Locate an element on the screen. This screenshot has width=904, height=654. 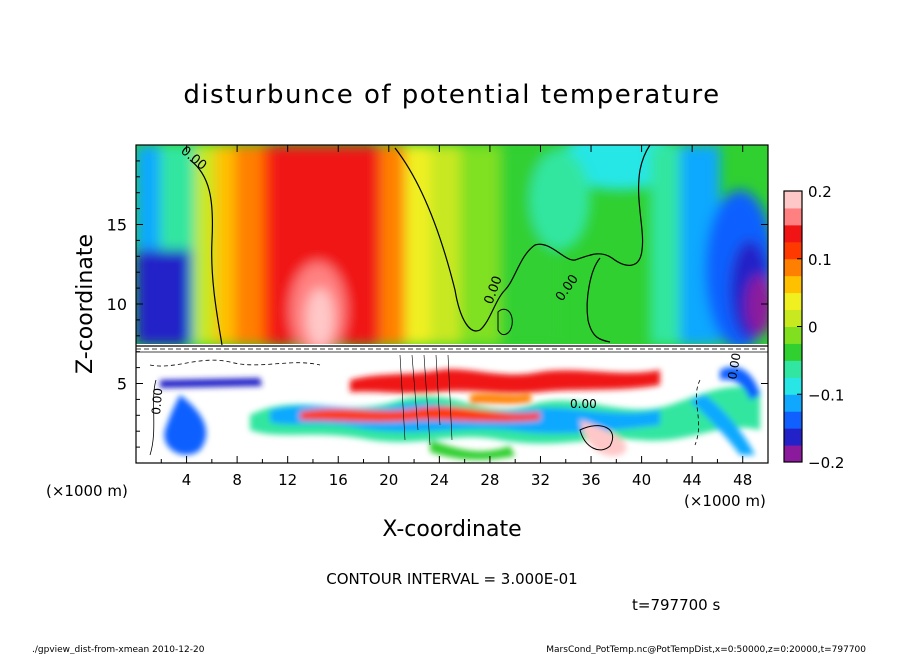
x-unit-right: (×1000 m) is located at coordinates (725, 501).